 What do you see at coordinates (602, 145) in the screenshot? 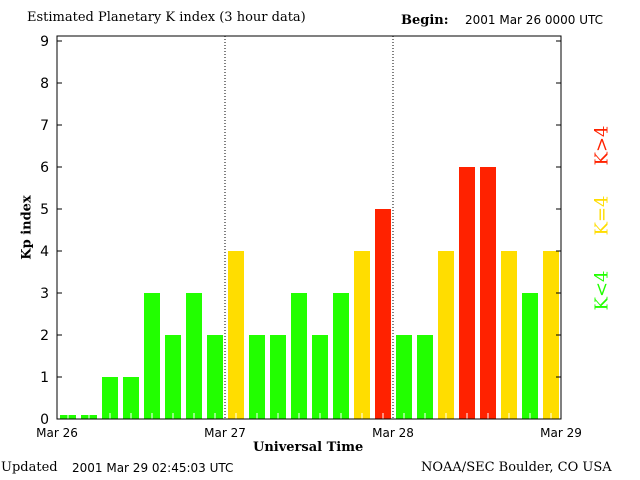
I see `legend-high: K>4` at bounding box center [602, 145].